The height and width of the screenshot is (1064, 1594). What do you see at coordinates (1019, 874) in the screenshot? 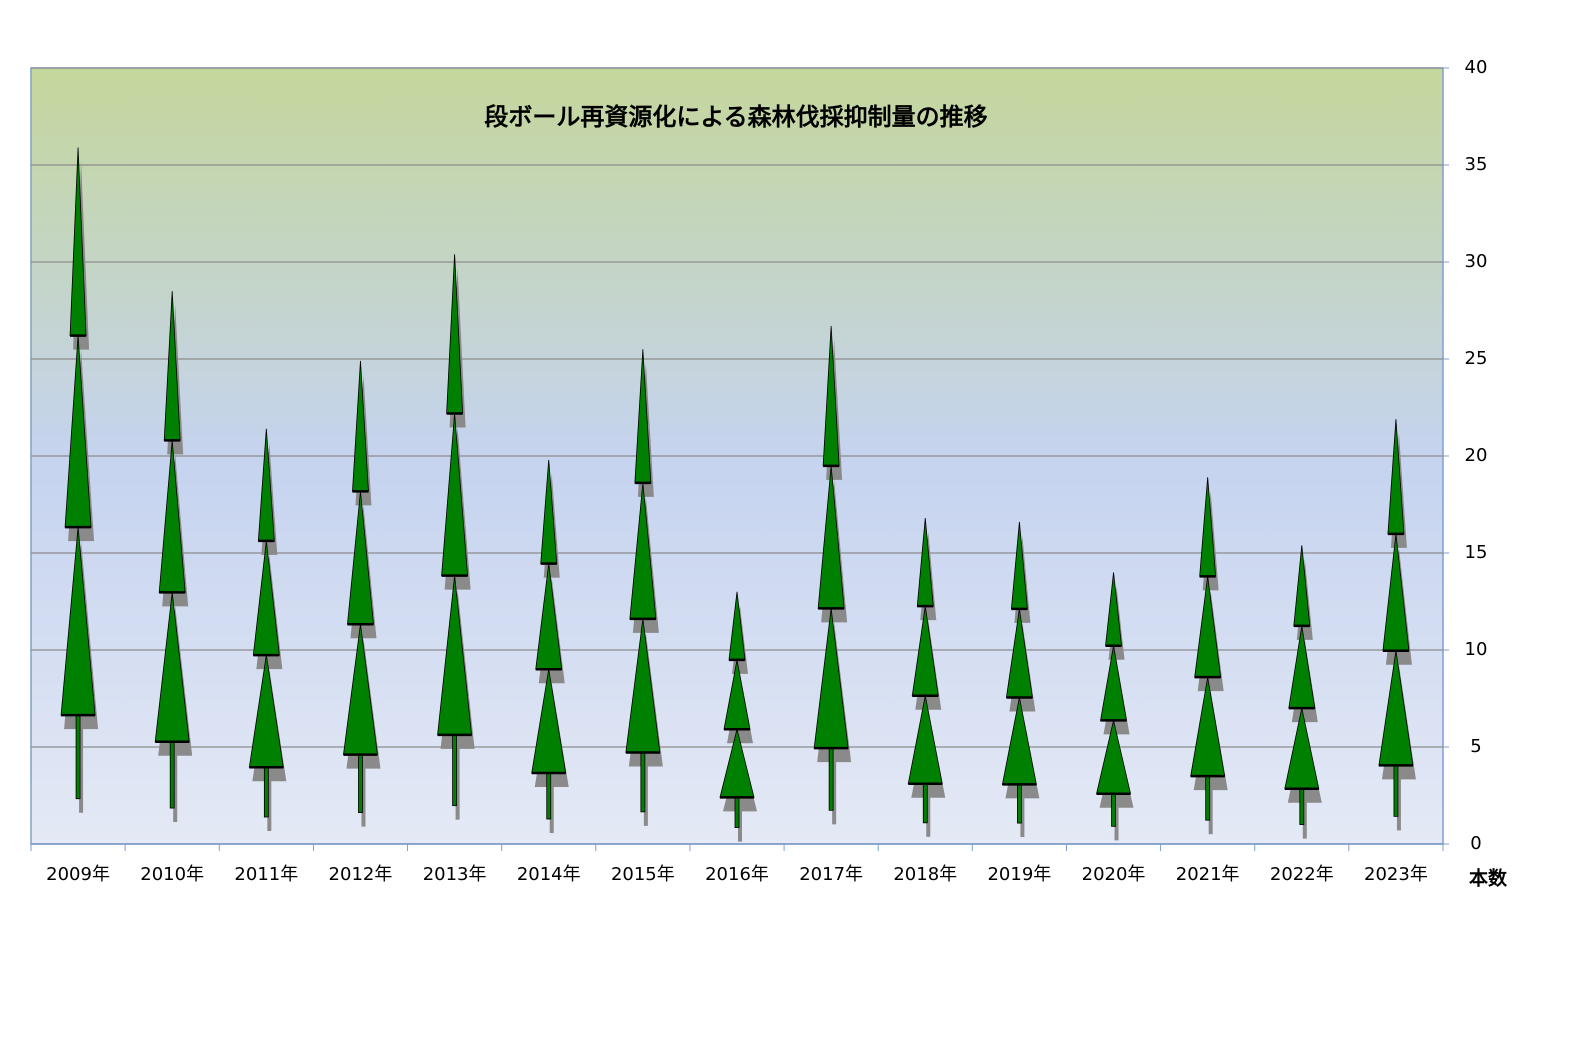
I see `x-tick-label: 2019年` at bounding box center [1019, 874].